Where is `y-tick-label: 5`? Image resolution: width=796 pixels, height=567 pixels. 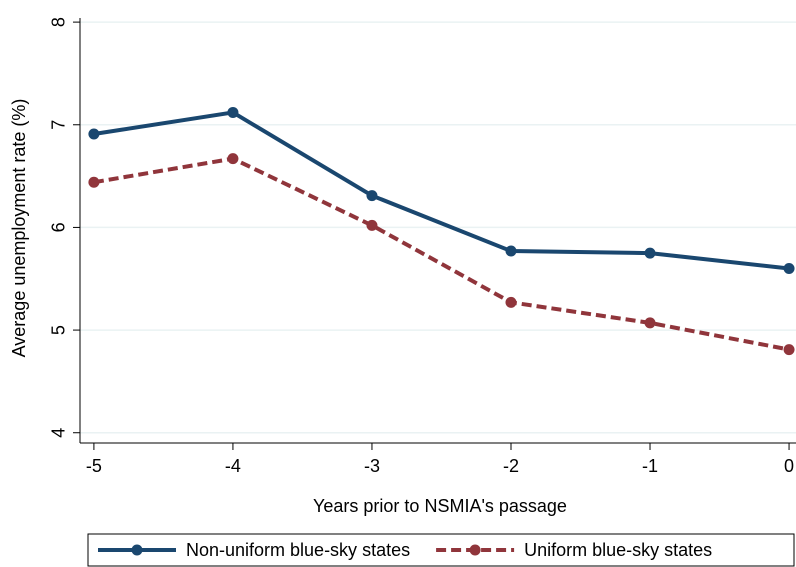 y-tick-label: 5 is located at coordinates (59, 330).